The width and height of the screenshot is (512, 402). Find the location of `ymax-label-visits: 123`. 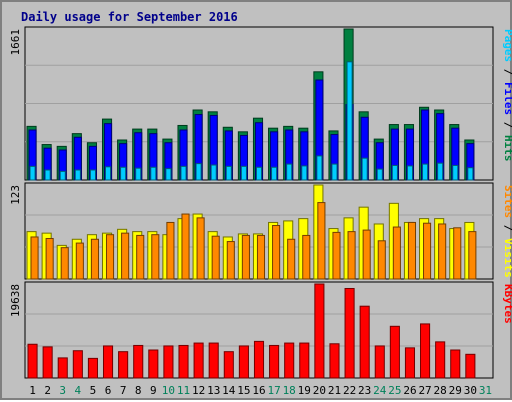

ymax-label-visits: 123 is located at coordinates (15, 195).